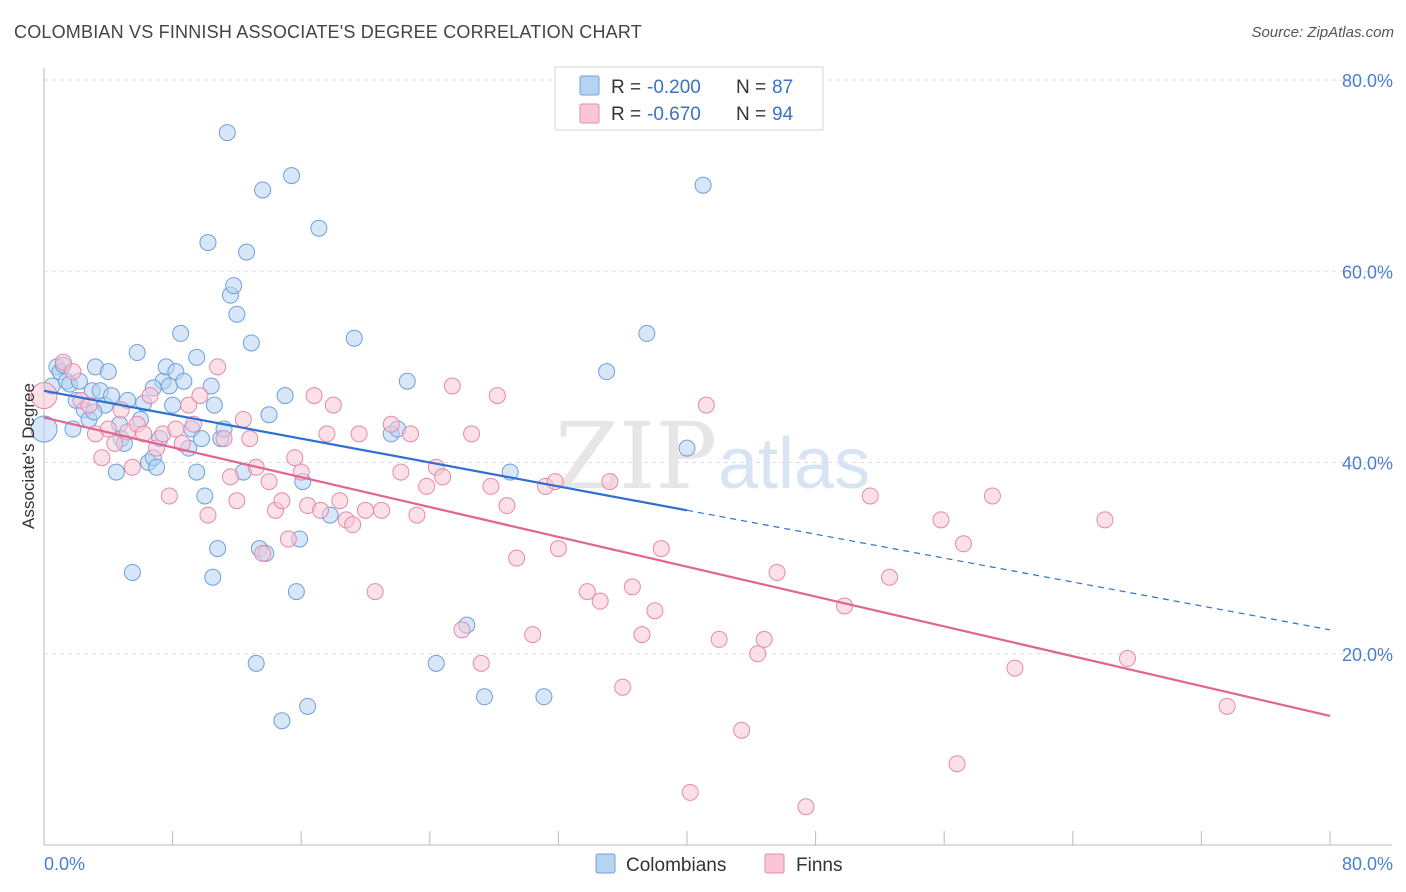 Image resolution: width=1406 pixels, height=892 pixels. Describe the element at coordinates (689, 98) in the screenshot. I see `legend-box: R = -0.200 N = 87 R = -0.670 N = 94` at that location.